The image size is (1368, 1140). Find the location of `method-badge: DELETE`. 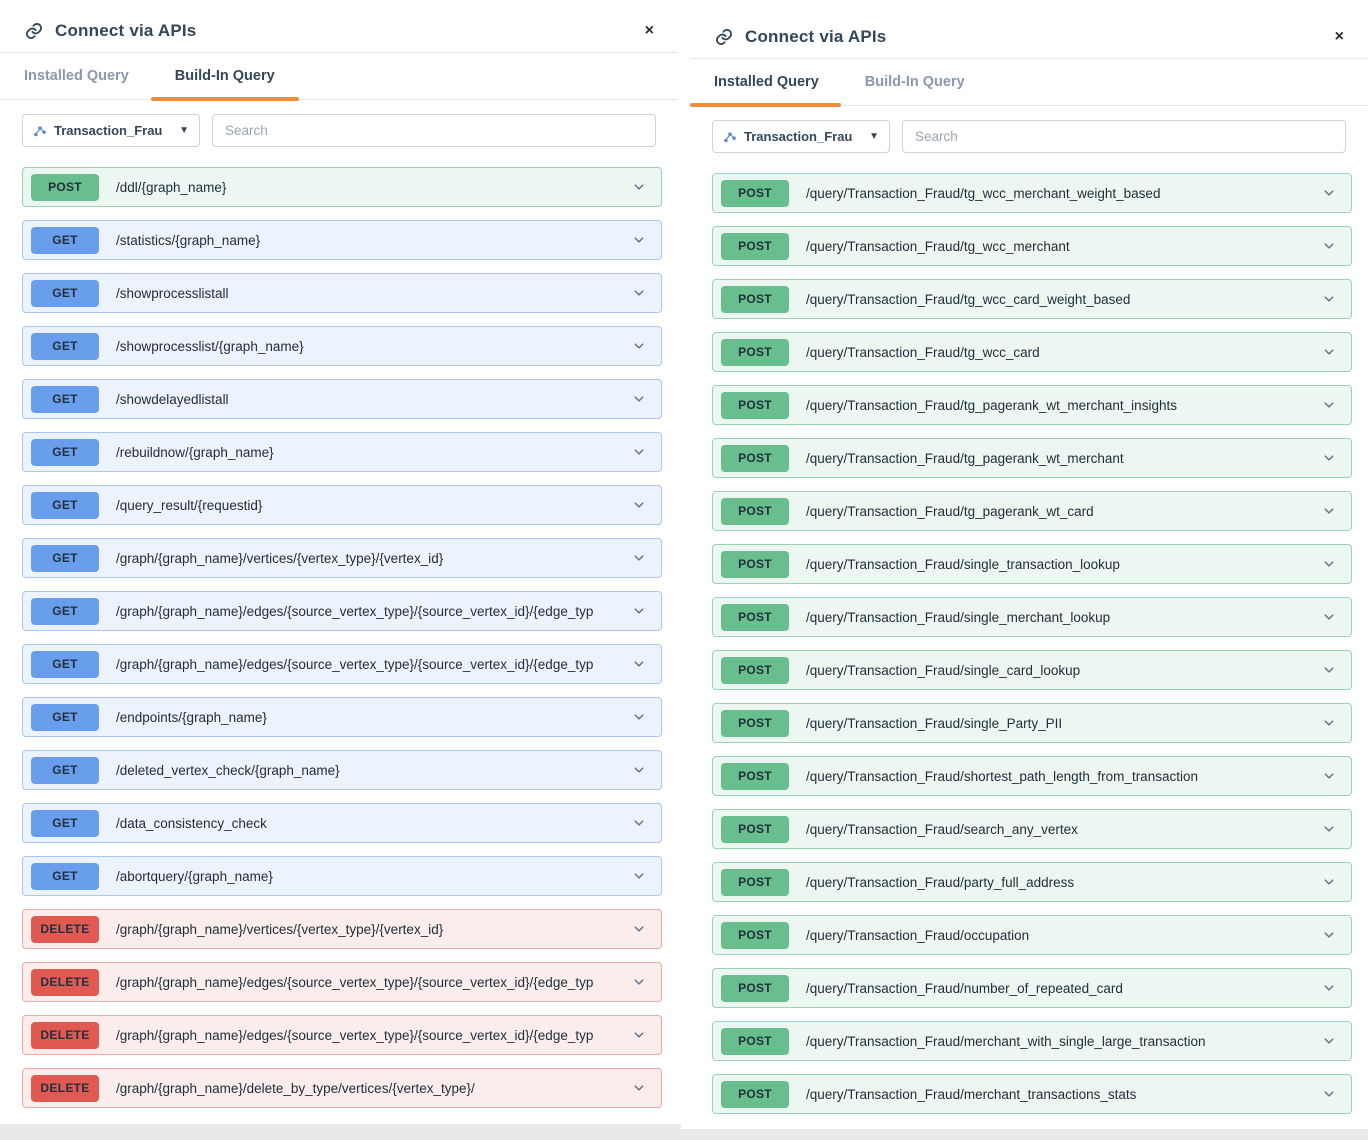

method-badge: DELETE is located at coordinates (65, 929).